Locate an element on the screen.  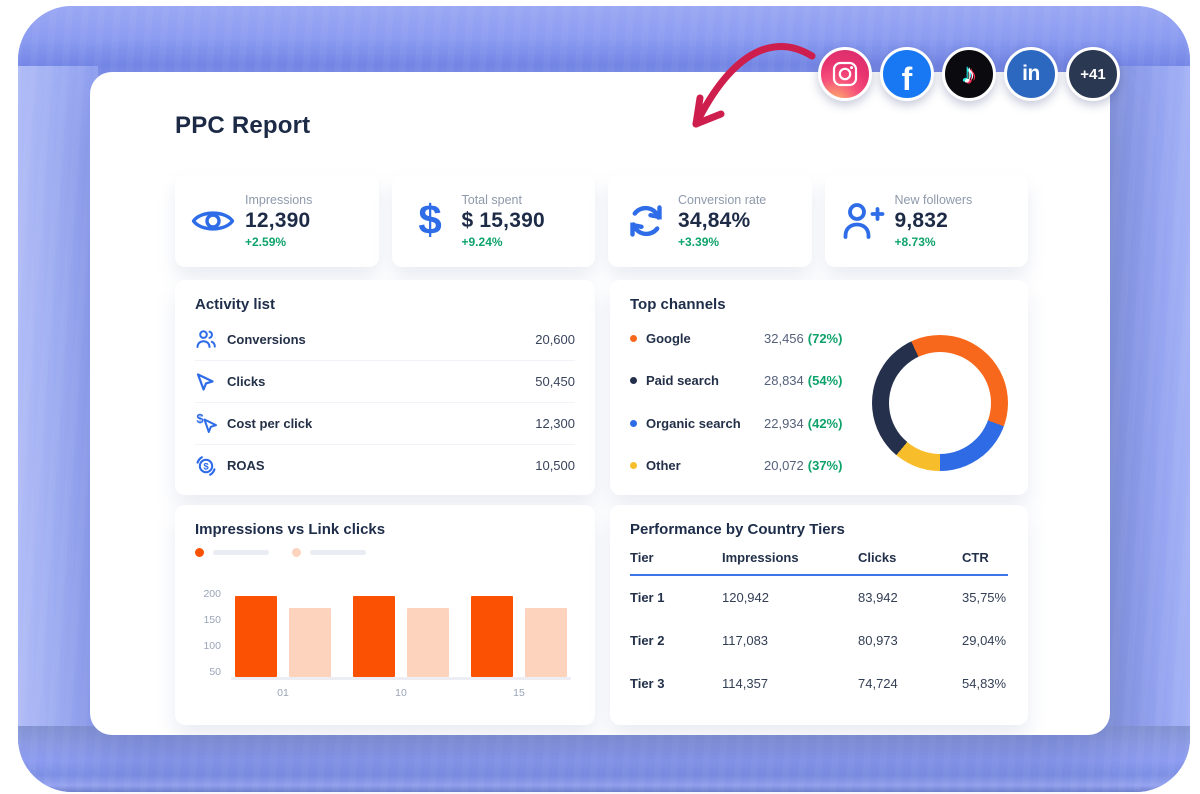
stat-text: Impressions 12,390 +2.59% is located at coordinates (278, 221).